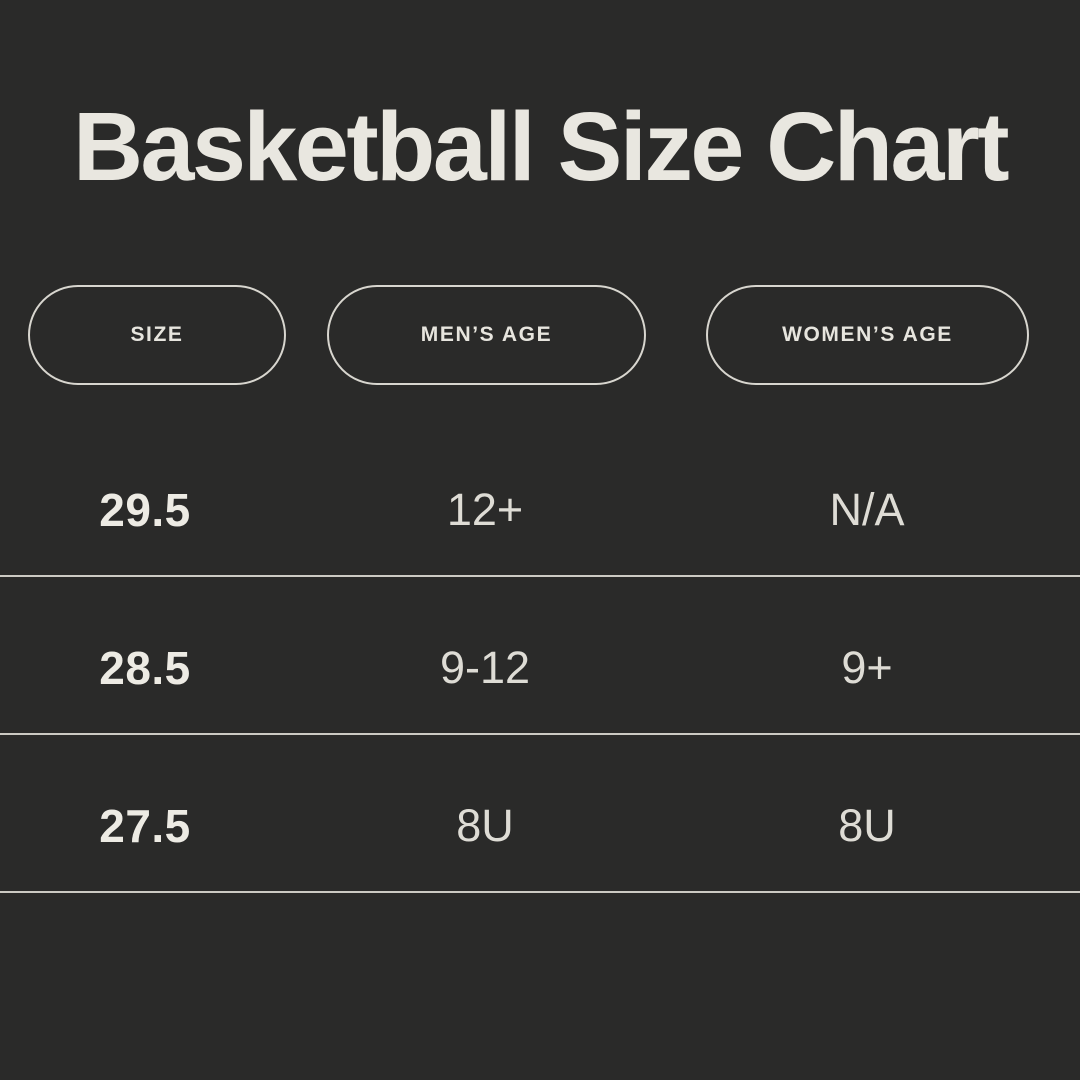 The image size is (1080, 1080). Describe the element at coordinates (867, 509) in the screenshot. I see `cell-womens-age: N/A` at that location.